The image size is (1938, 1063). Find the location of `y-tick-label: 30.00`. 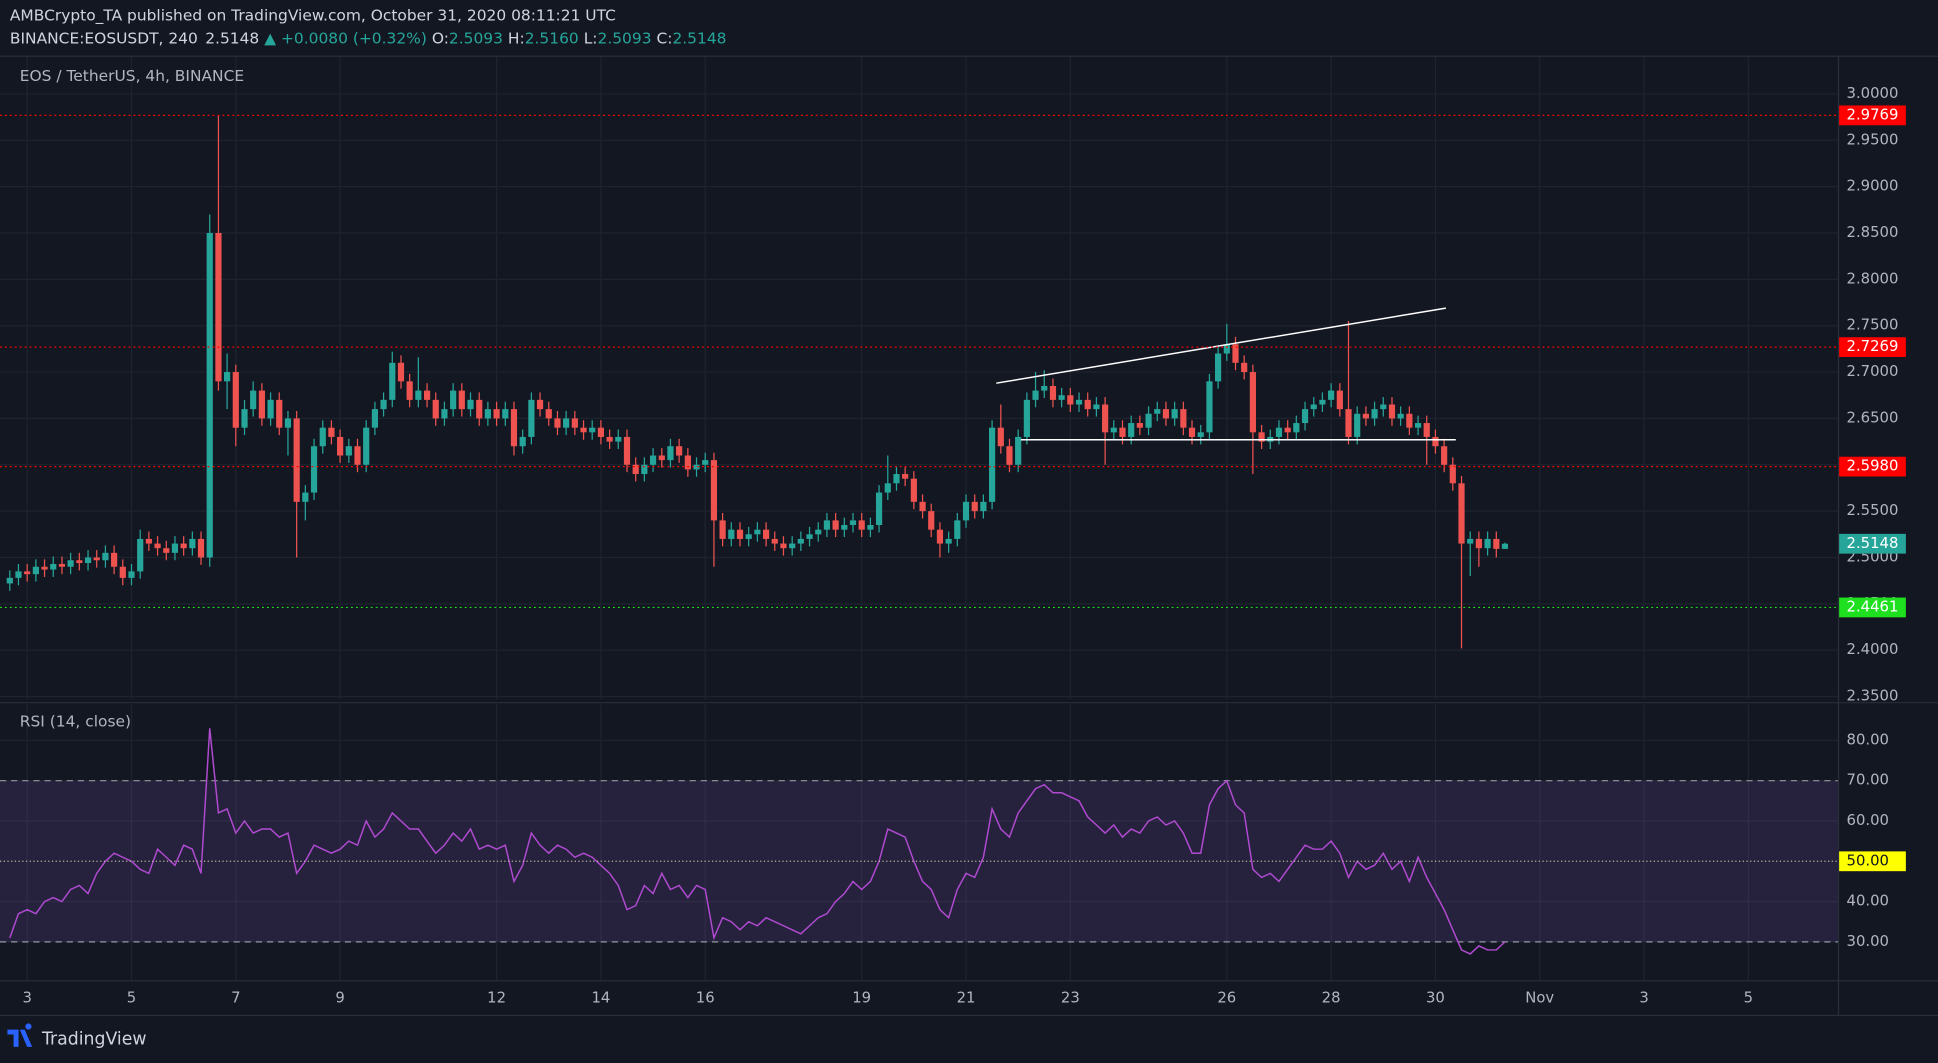

y-tick-label: 30.00 is located at coordinates (1868, 941).